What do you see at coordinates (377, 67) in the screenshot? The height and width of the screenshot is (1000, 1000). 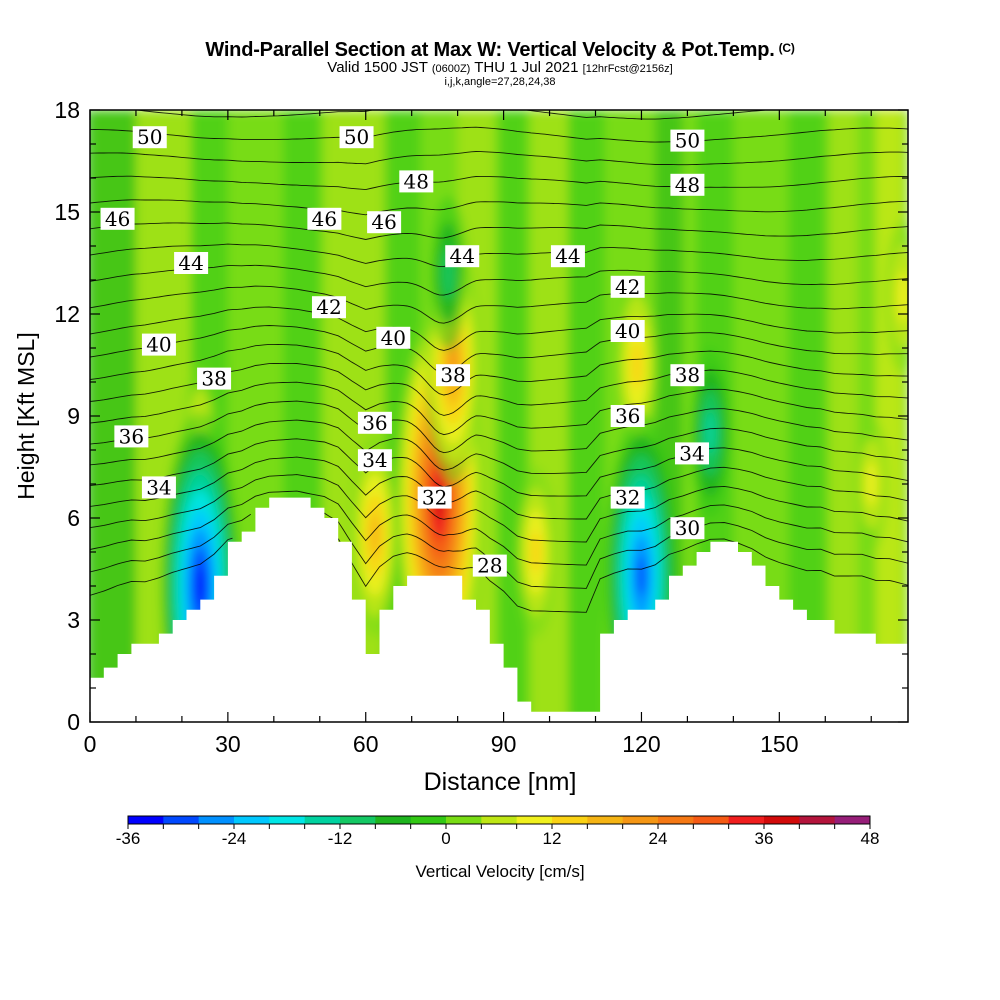 I see `valid-time: Valid 1500 JST` at bounding box center [377, 67].